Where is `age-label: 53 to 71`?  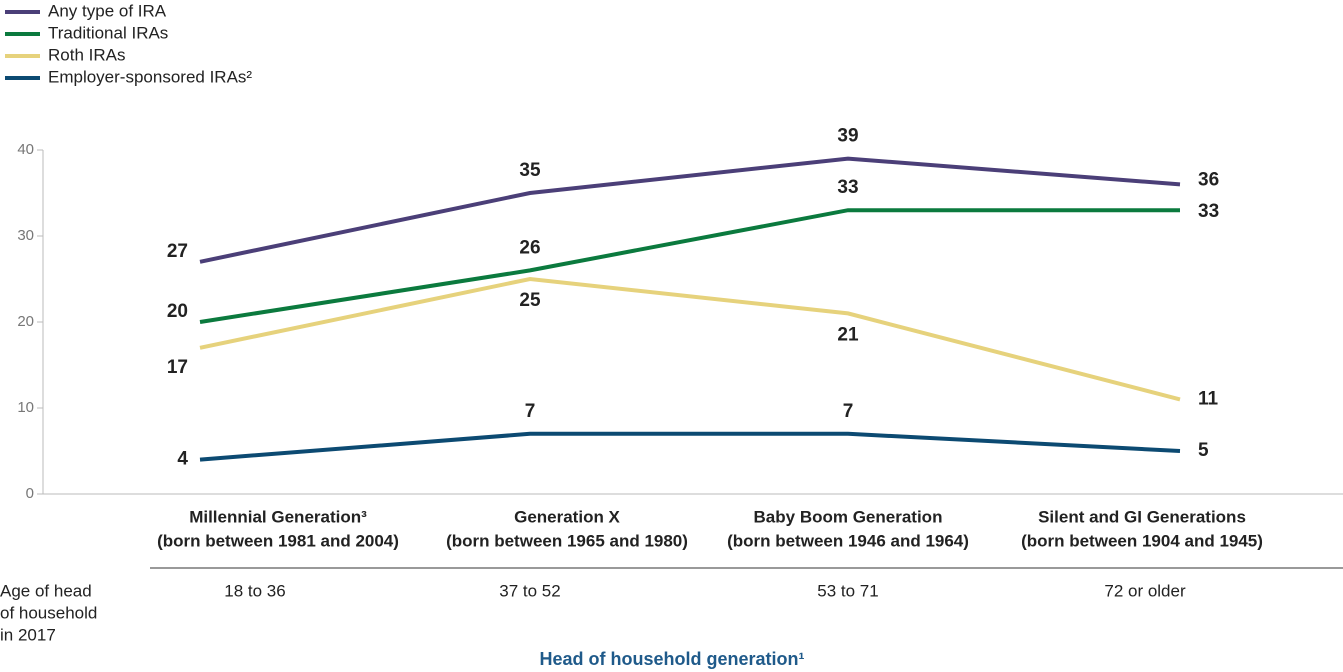 age-label: 53 to 71 is located at coordinates (847, 590).